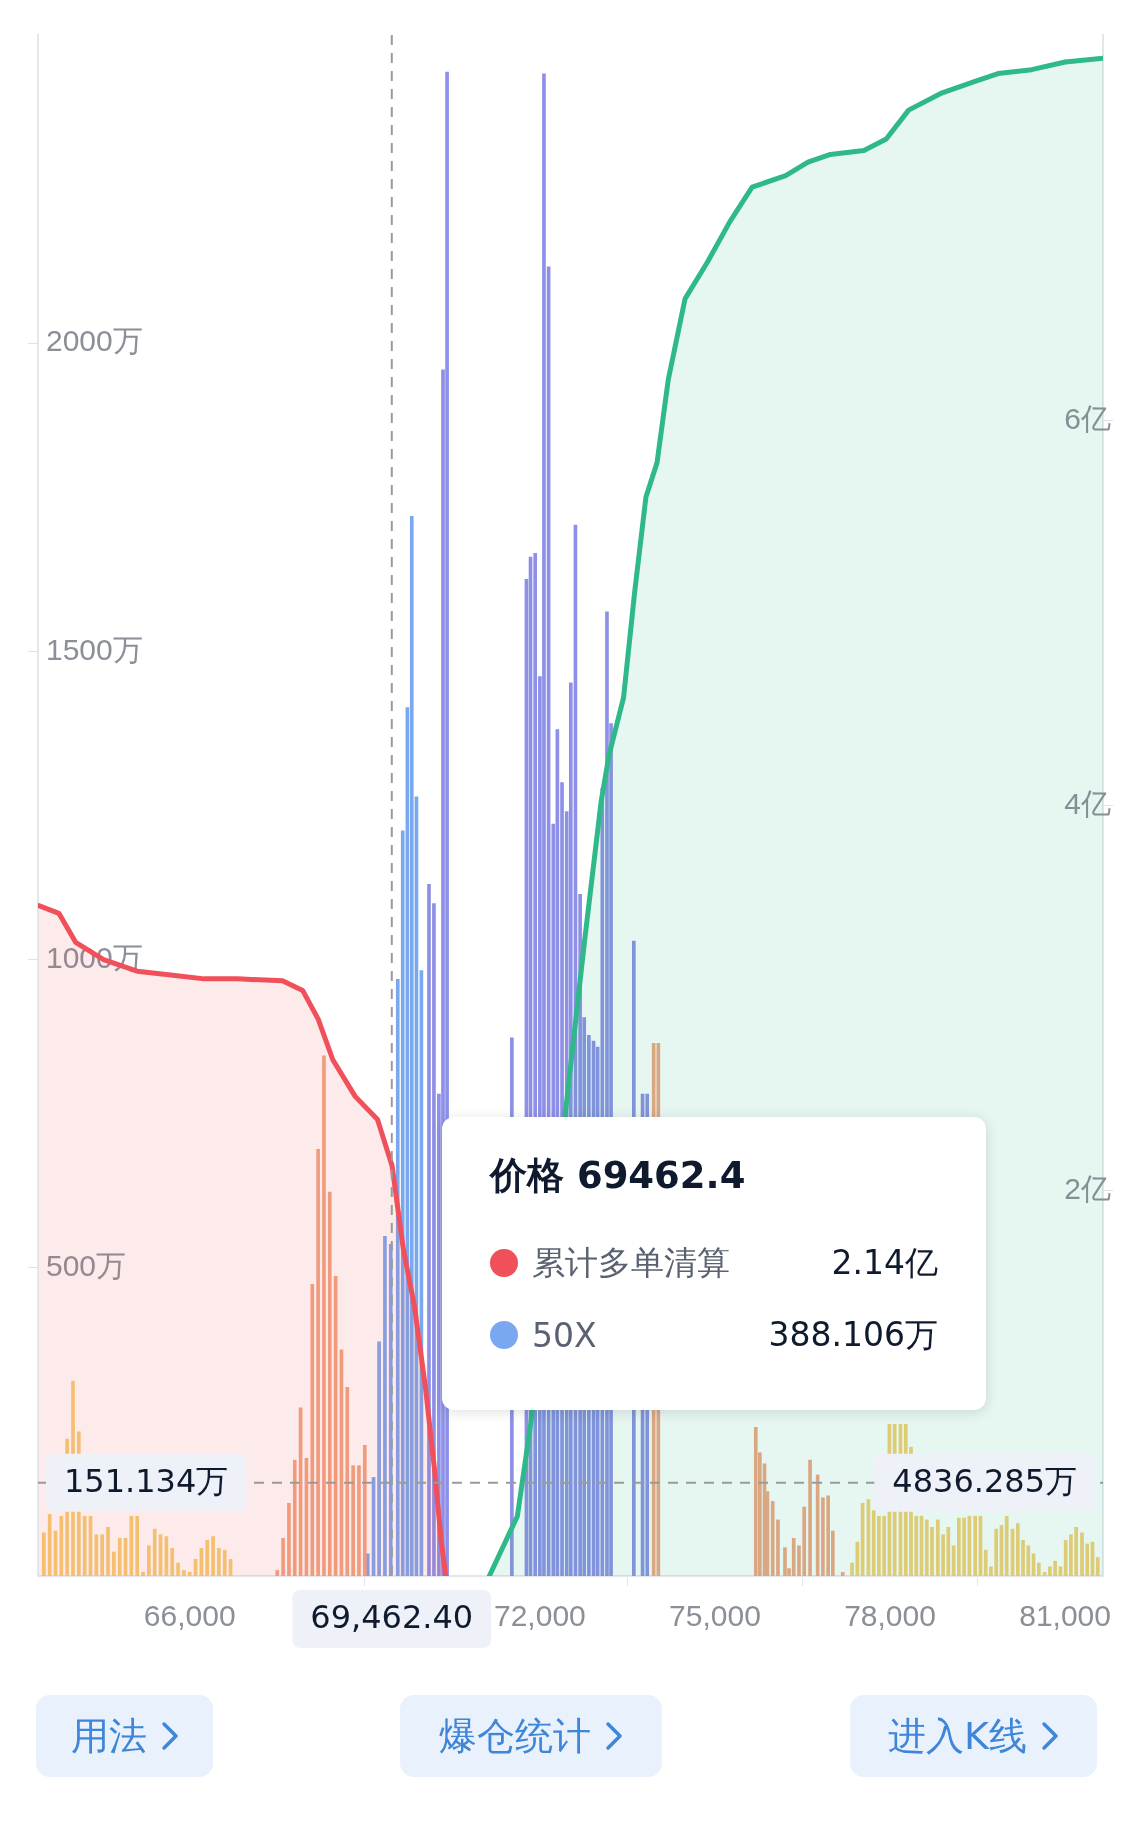 This screenshot has height=1824, width=1133. Describe the element at coordinates (539, 1616) in the screenshot. I see `x-tick-label: 72,000` at that location.